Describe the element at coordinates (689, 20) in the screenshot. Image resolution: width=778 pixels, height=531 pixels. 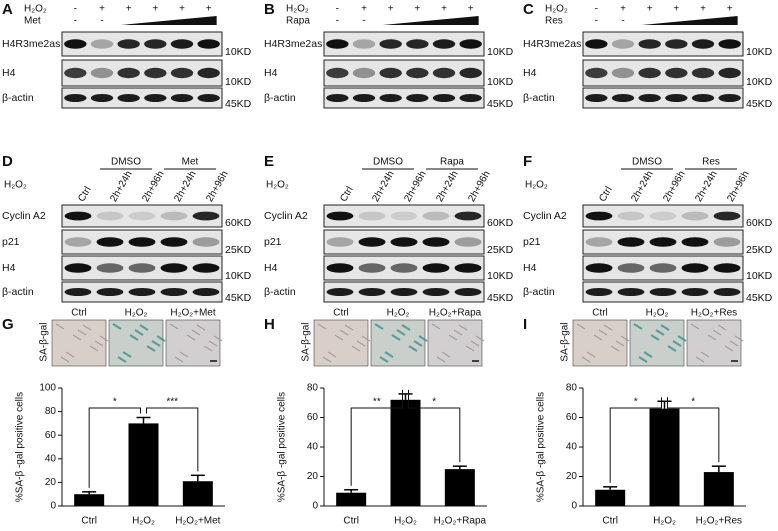
I see `dose-wedge` at that location.